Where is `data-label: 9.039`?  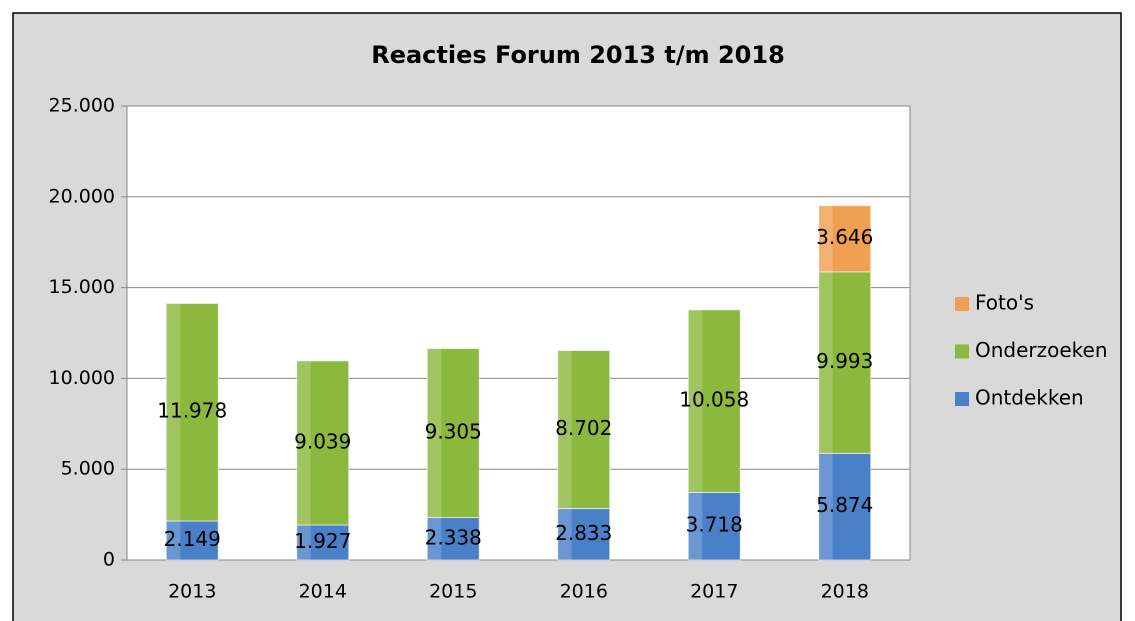 data-label: 9.039 is located at coordinates (322, 441).